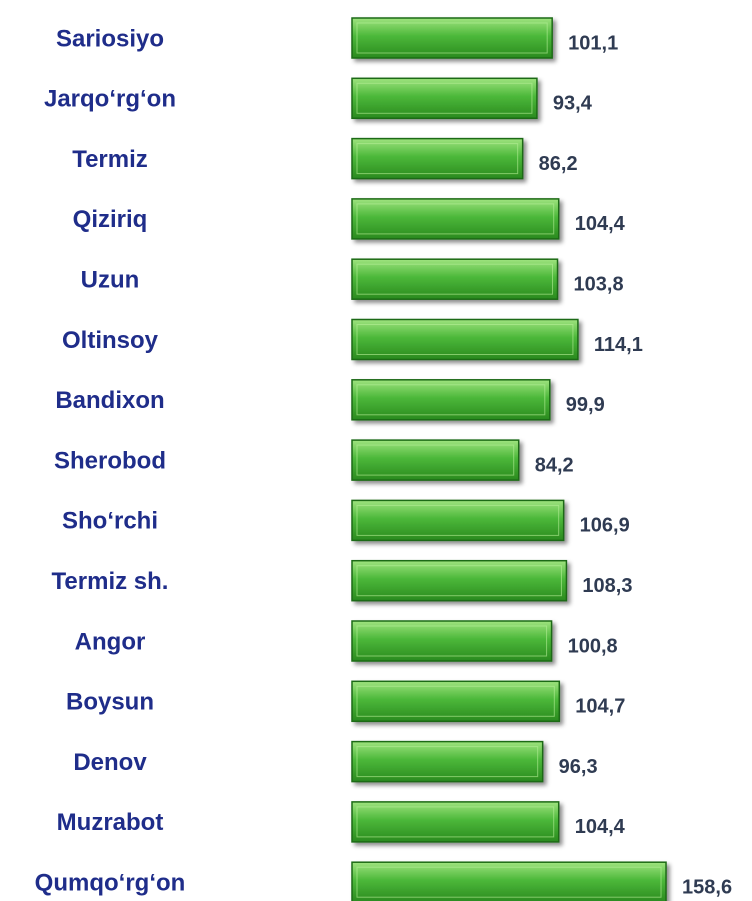 The height and width of the screenshot is (901, 752). I want to click on value-label: 114,1, so click(618, 345).